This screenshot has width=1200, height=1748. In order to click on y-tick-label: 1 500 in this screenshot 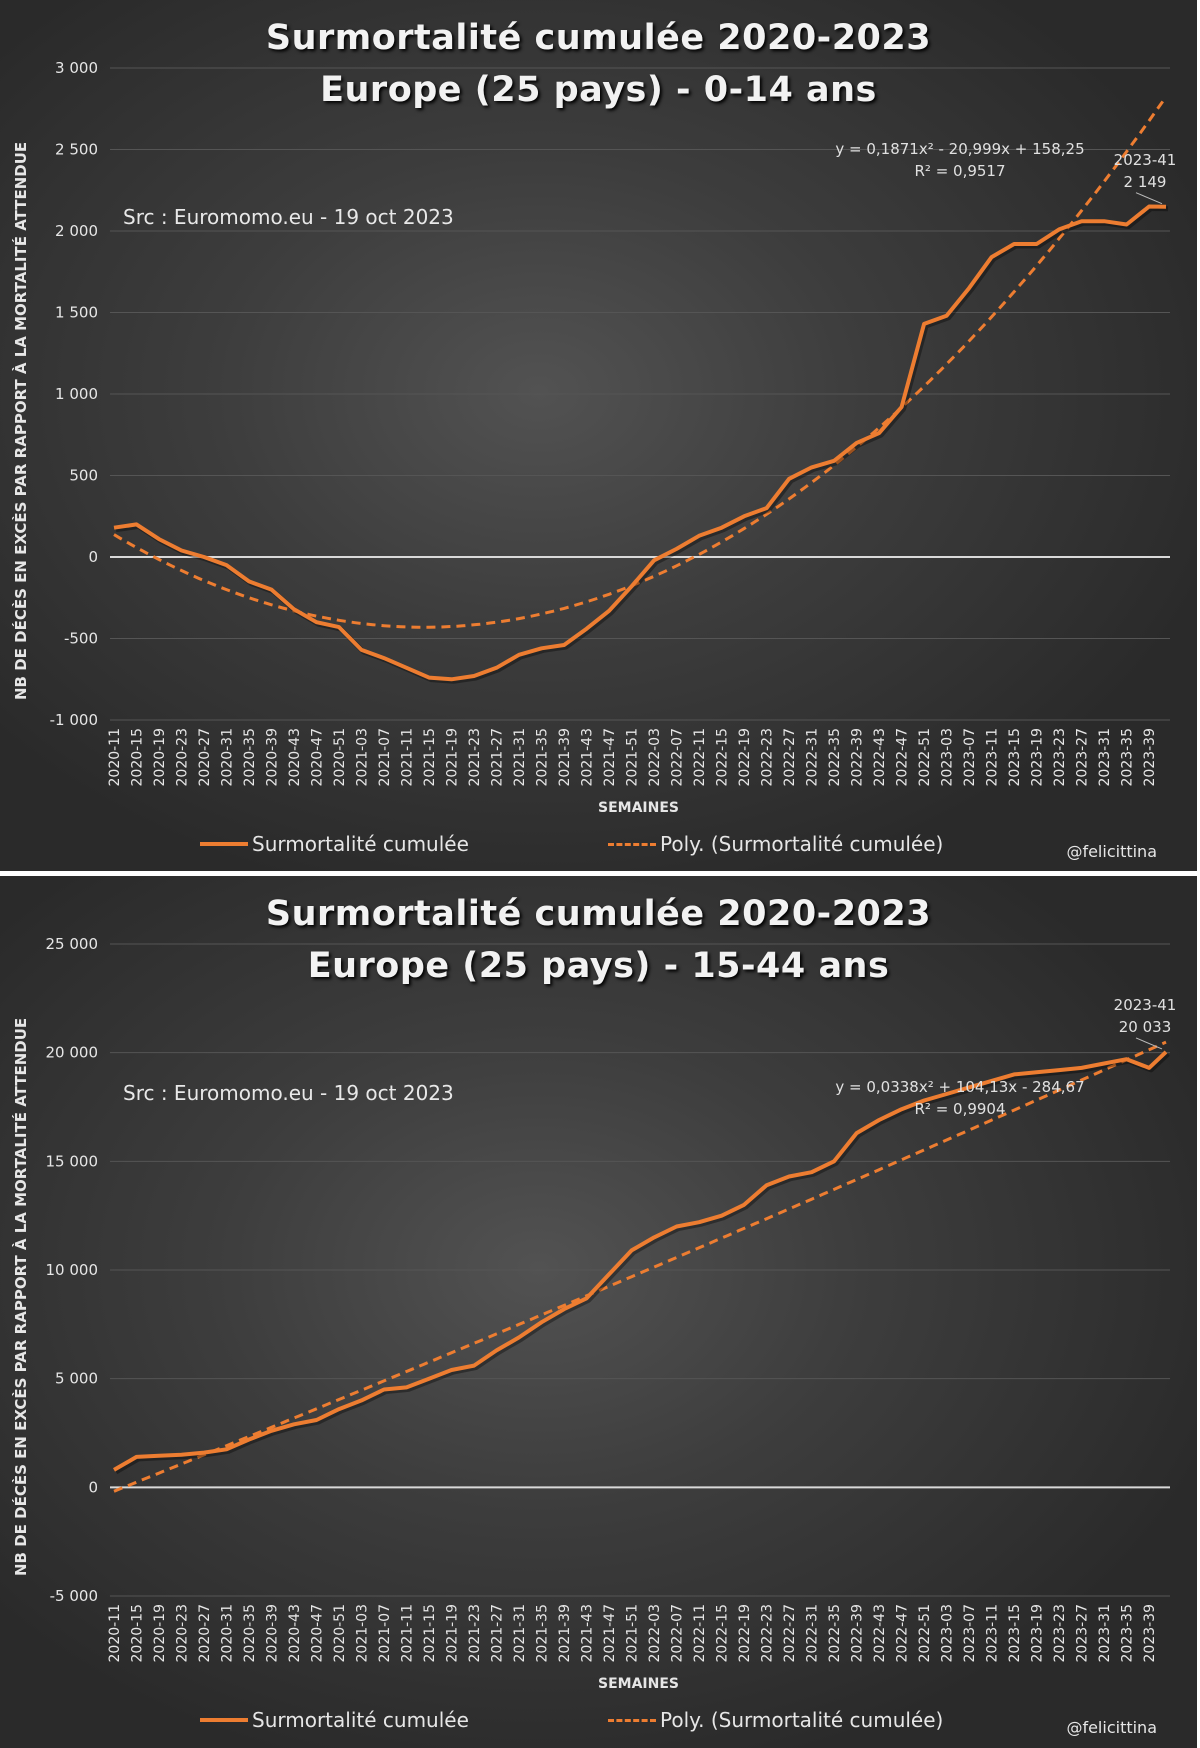, I will do `click(76, 313)`.